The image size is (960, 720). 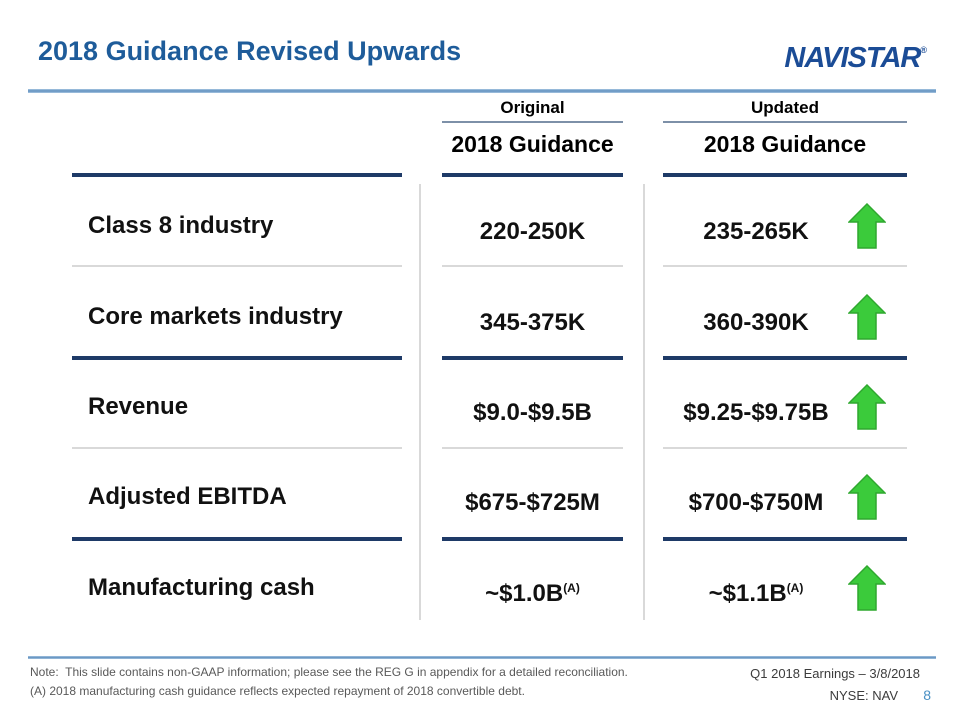 What do you see at coordinates (250, 51) in the screenshot?
I see `page-title: 2018 Guidance Revised Upwards` at bounding box center [250, 51].